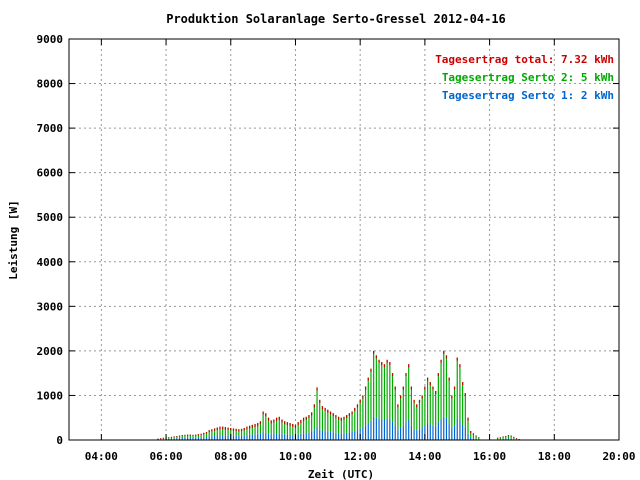 The height and width of the screenshot is (480, 640). I want to click on x-axis-label: Zeit (UTC), so click(341, 474).